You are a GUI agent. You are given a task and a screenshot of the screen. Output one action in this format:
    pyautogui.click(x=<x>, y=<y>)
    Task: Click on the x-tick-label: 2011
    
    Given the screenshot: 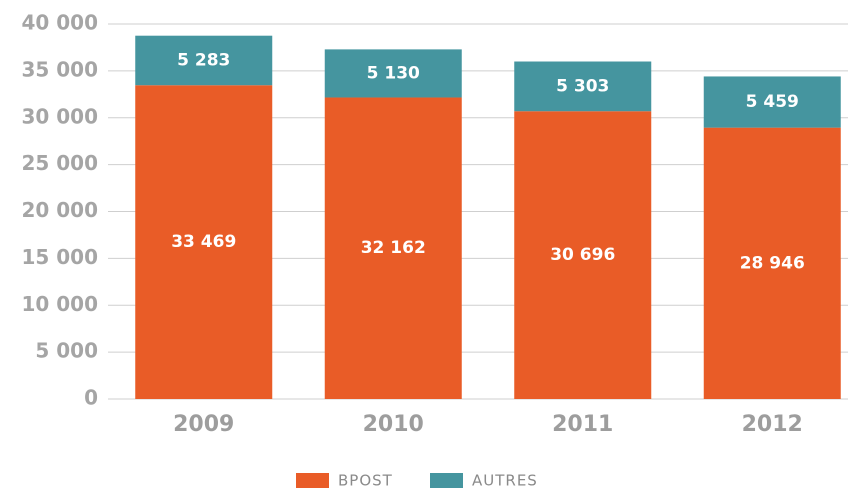 What is the action you would take?
    pyautogui.click(x=582, y=424)
    